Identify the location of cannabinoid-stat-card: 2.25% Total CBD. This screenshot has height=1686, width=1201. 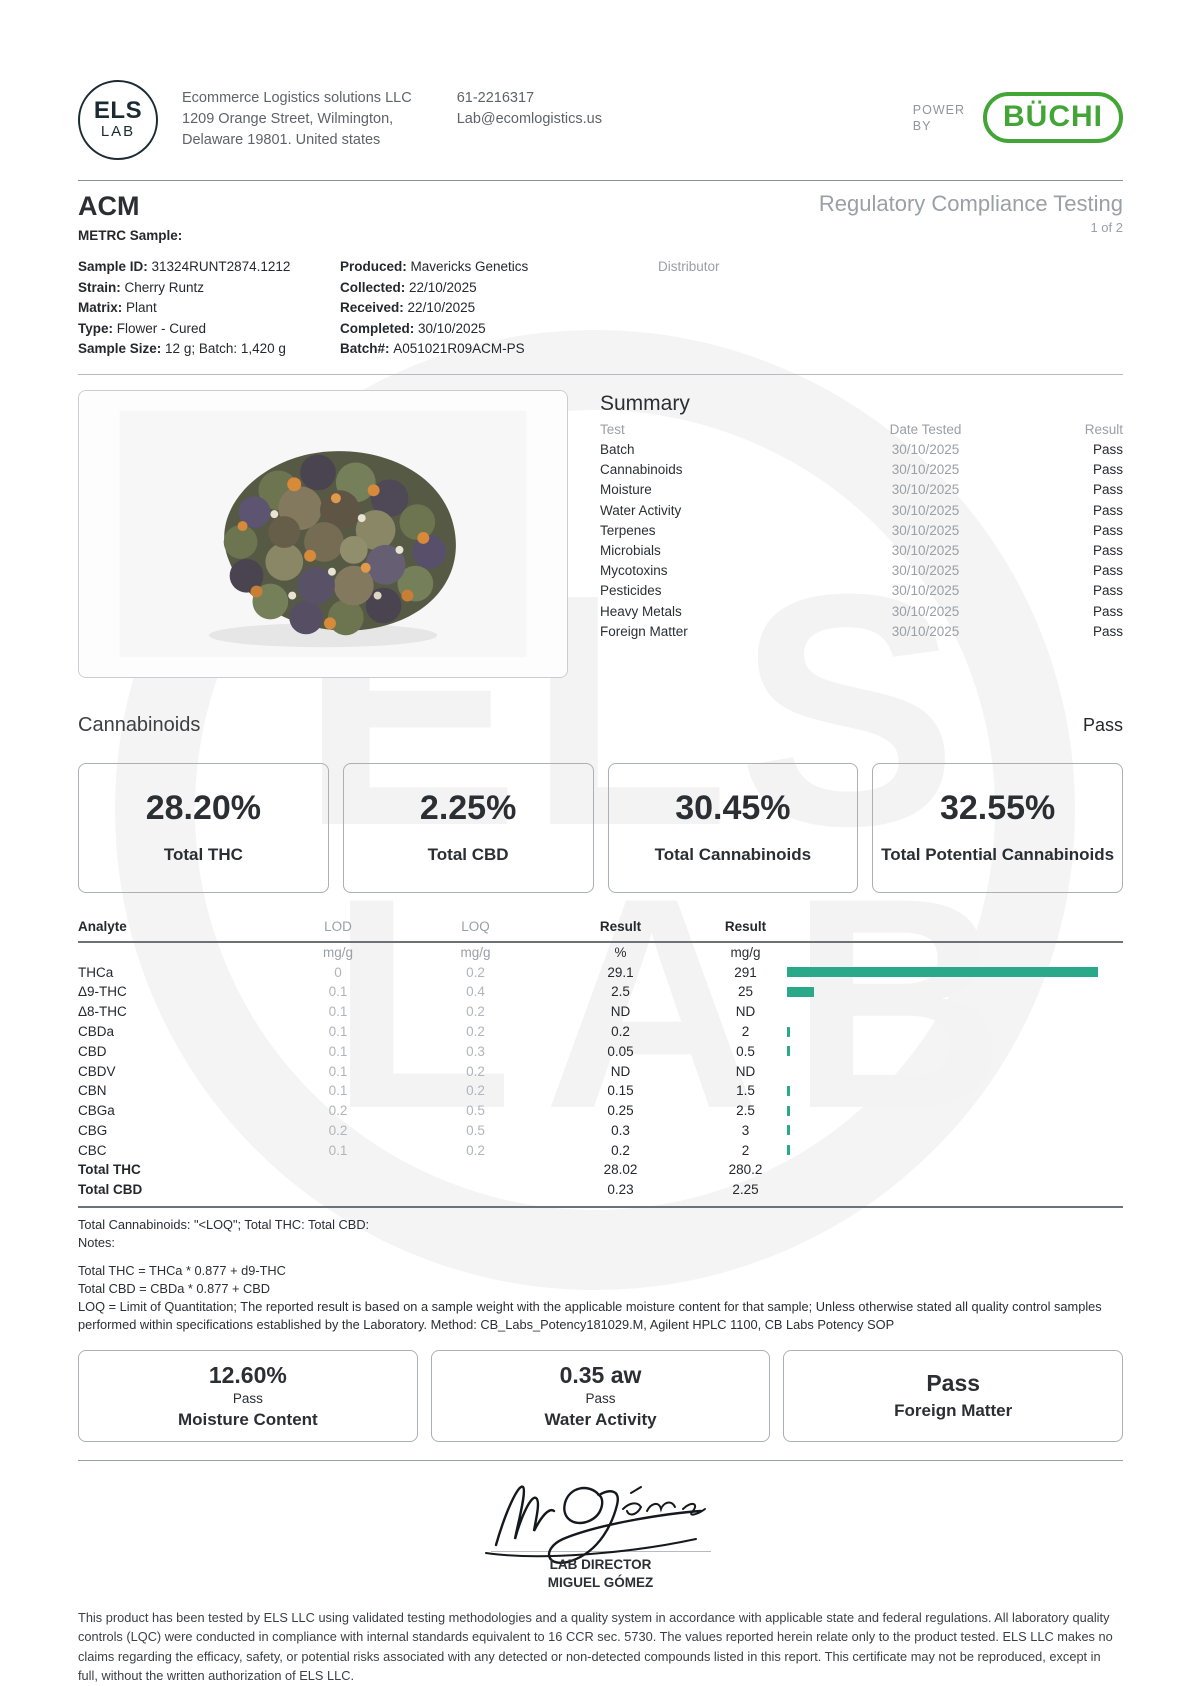
(468, 827).